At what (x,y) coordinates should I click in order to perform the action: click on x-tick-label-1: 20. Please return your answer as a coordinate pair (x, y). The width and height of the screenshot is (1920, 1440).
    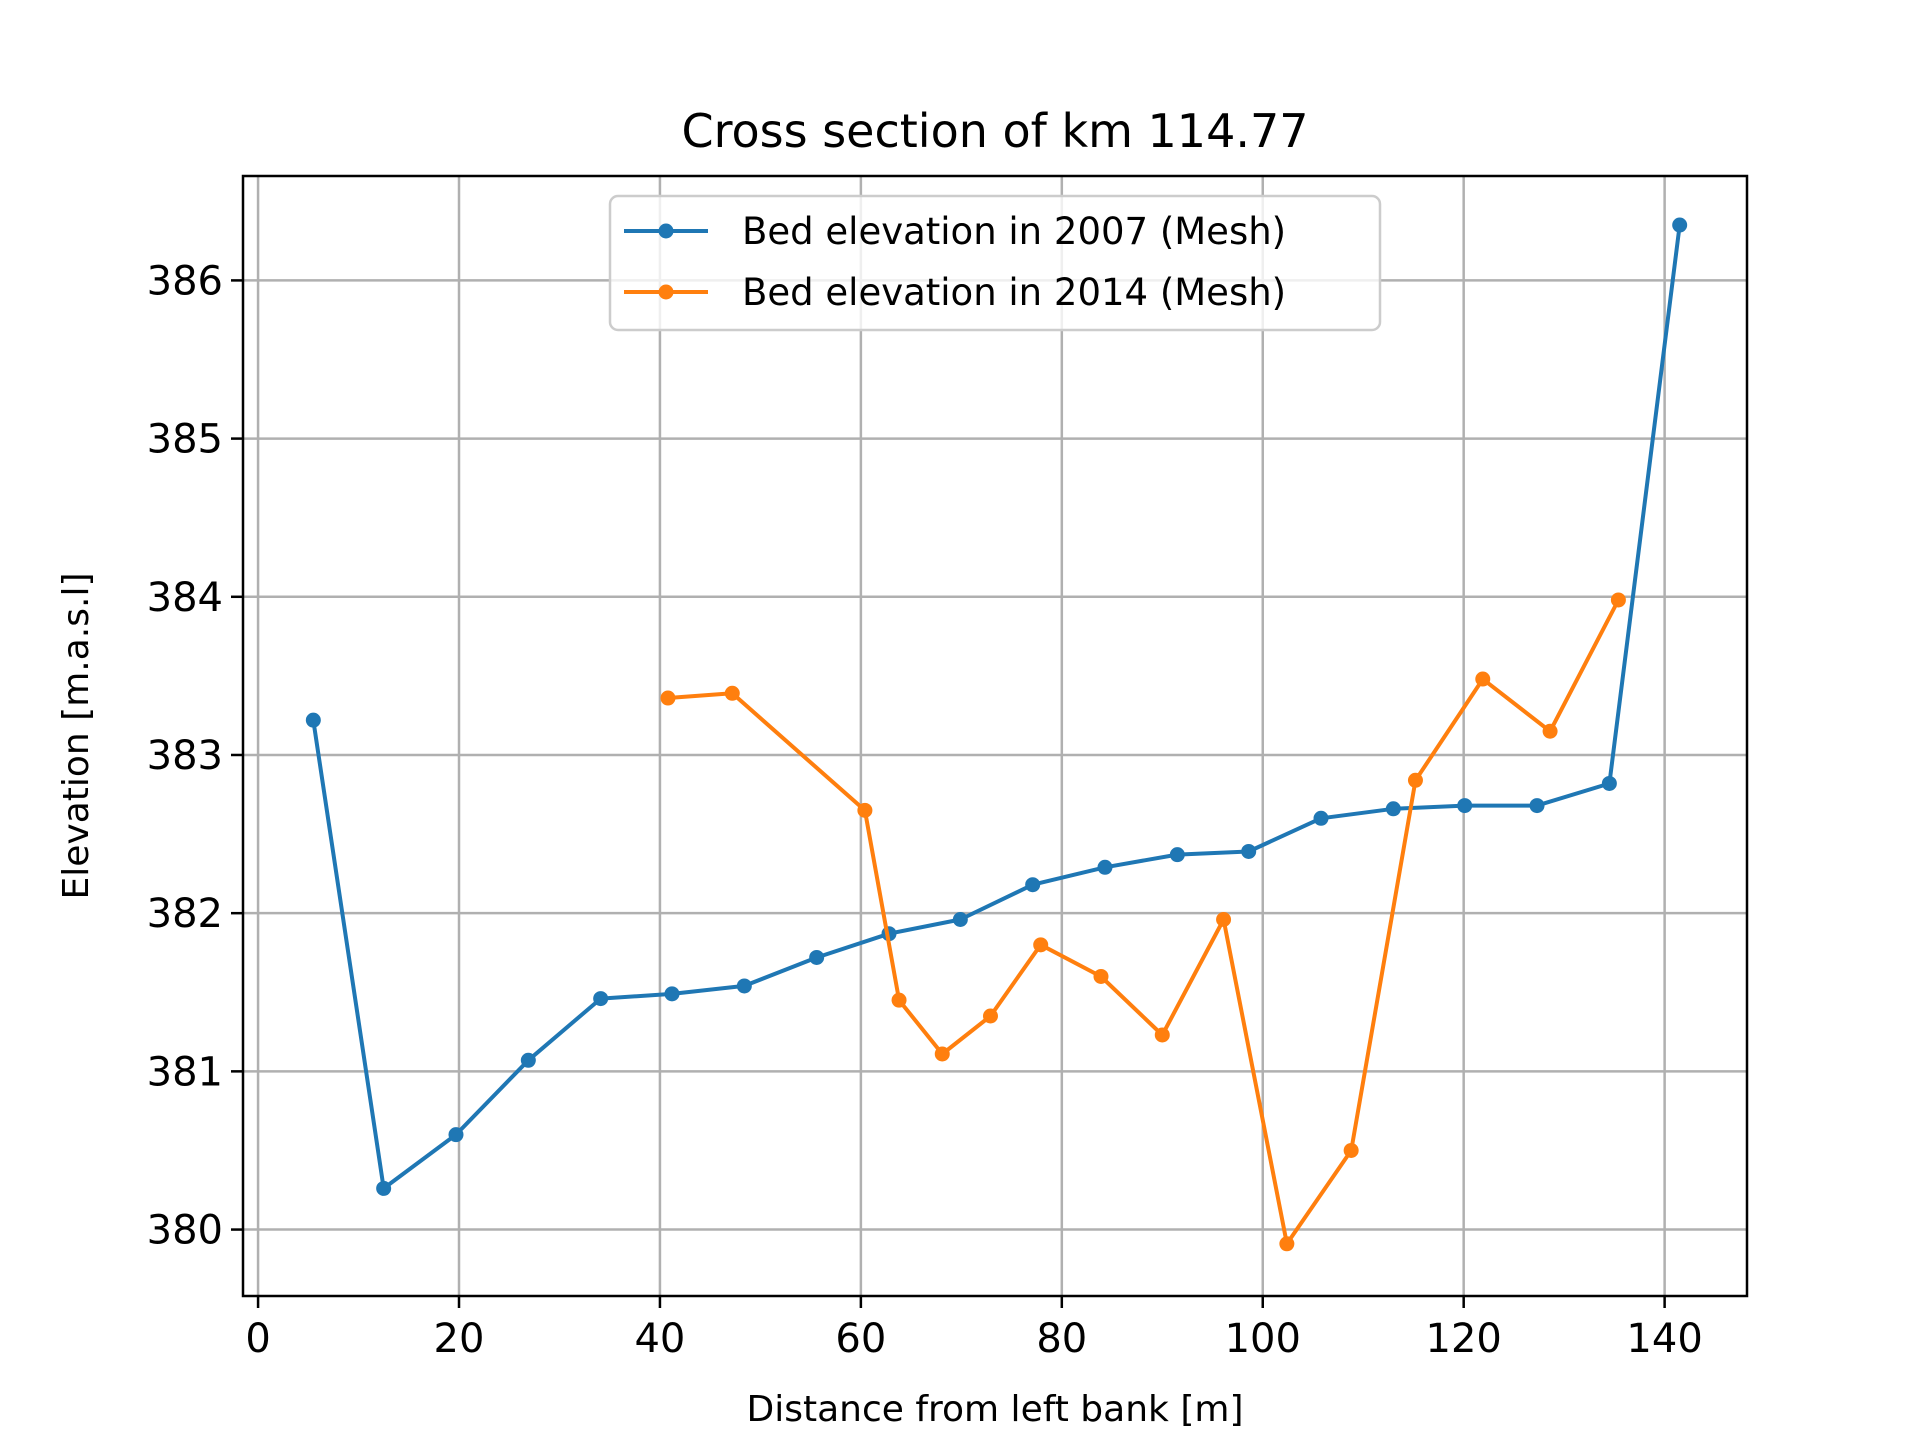
    Looking at the image, I should click on (459, 1339).